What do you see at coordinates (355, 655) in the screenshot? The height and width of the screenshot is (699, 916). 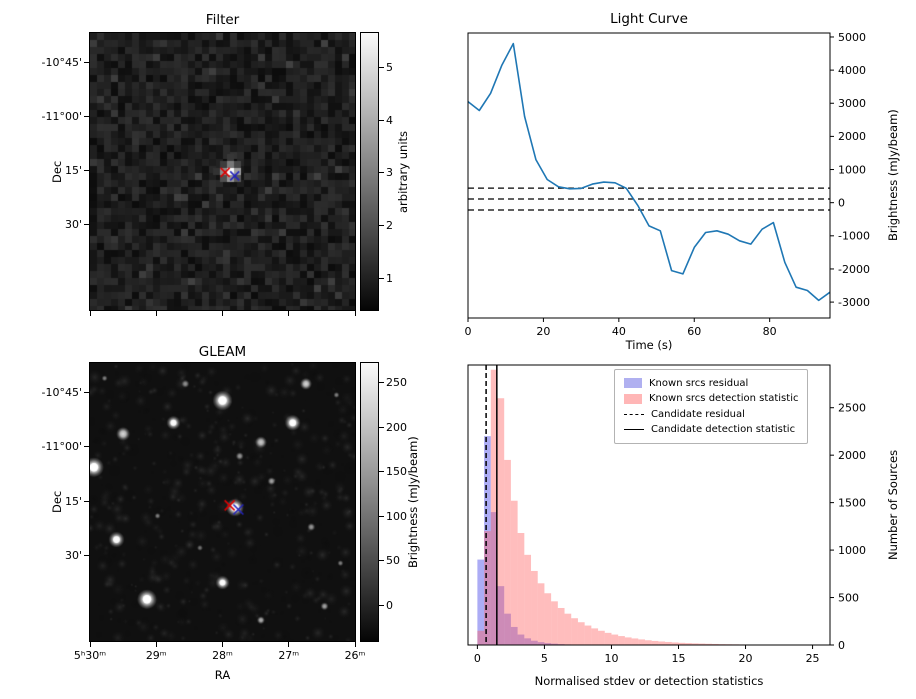 I see `gleam-xtick-label: 26ᵐ` at bounding box center [355, 655].